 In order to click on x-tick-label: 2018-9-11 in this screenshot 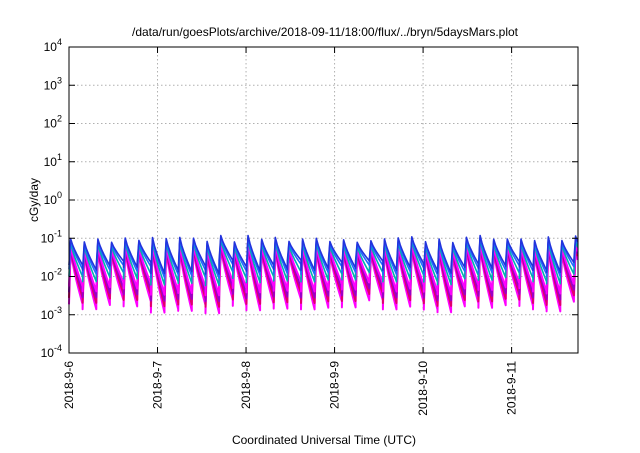, I will do `click(512, 388)`.